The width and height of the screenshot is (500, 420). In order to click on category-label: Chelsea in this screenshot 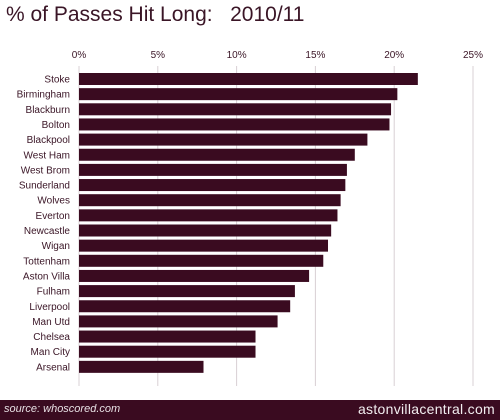, I will do `click(51, 337)`.